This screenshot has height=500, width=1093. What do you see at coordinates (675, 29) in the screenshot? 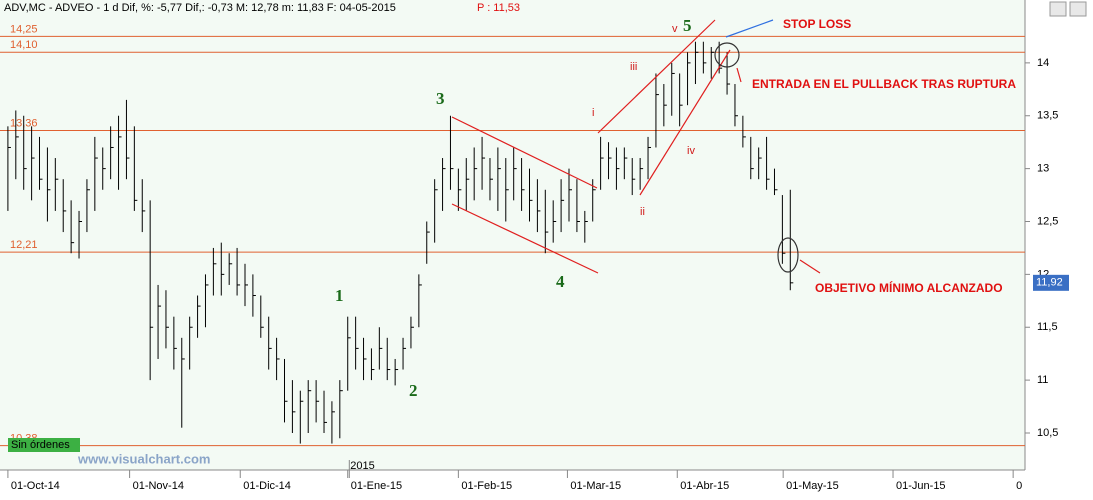
I see `wave-label: v` at bounding box center [675, 29].